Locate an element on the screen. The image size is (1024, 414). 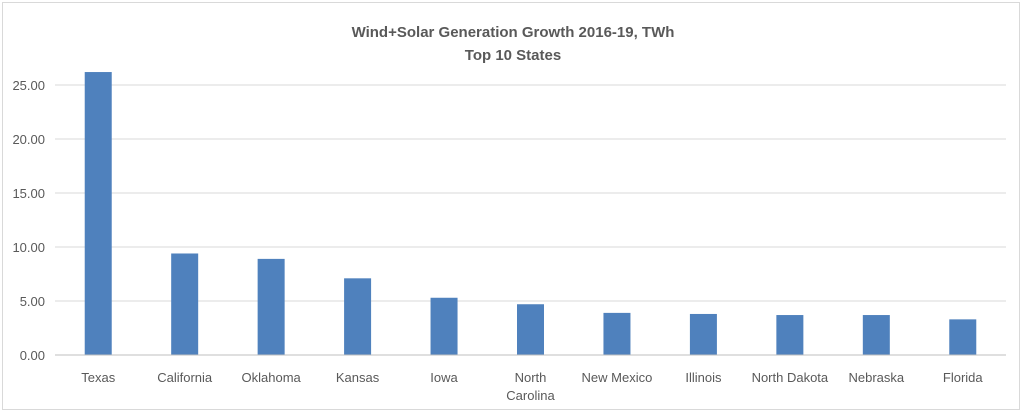
x-tick-label: California is located at coordinates (185, 377).